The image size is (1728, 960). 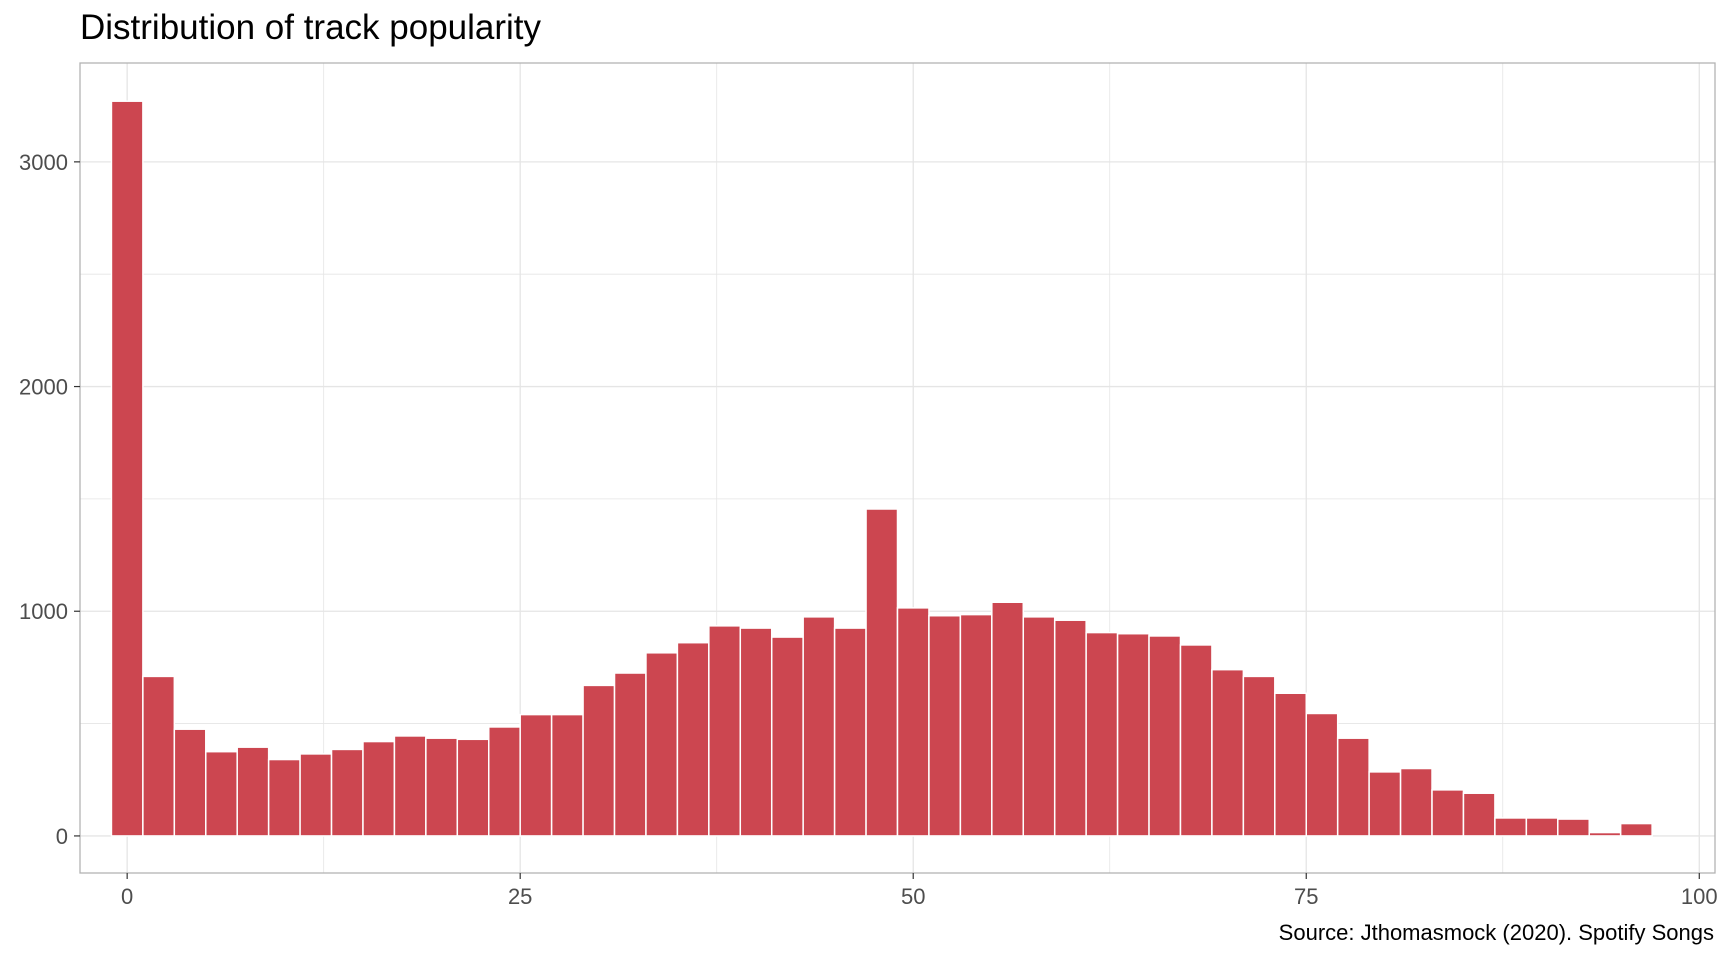 What do you see at coordinates (43, 162) in the screenshot?
I see `y-tick-label: 3000` at bounding box center [43, 162].